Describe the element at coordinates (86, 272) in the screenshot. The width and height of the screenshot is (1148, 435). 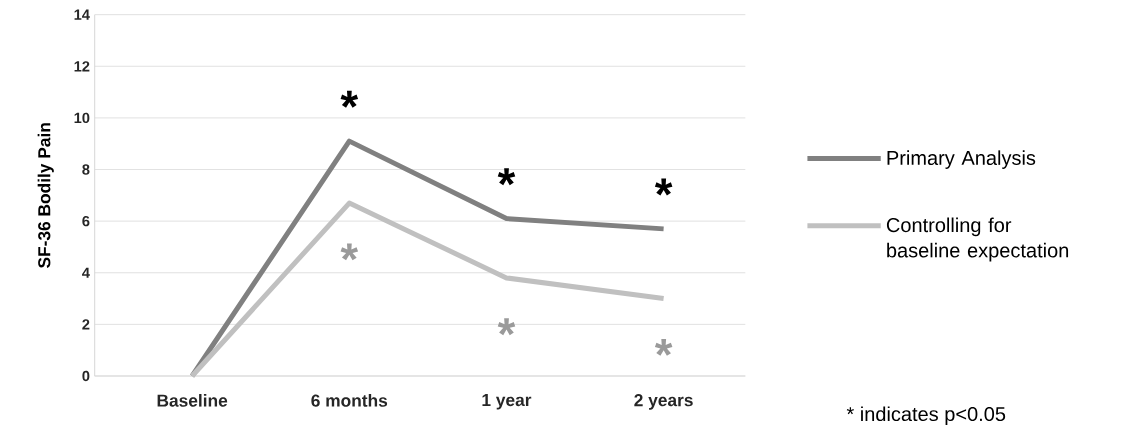
I see `y-tick-label: 4` at that location.